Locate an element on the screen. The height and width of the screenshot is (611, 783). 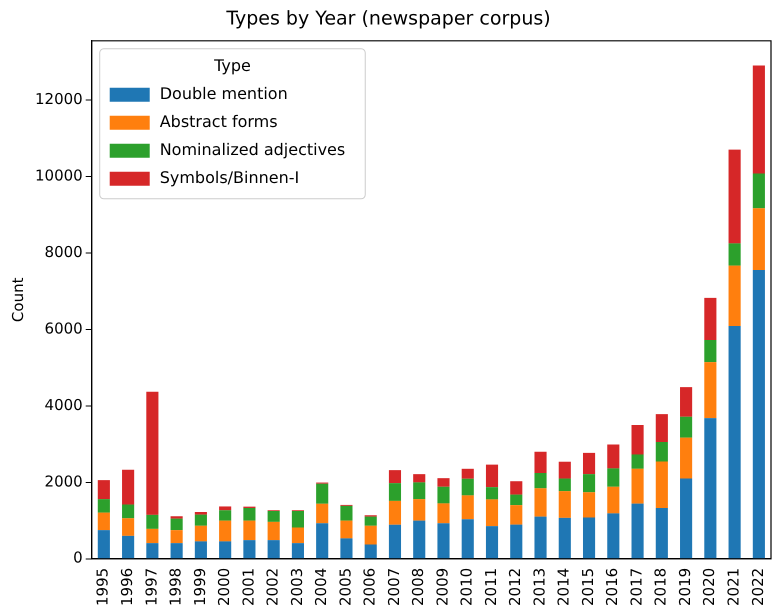
legend-label: Symbols/Binnen-I is located at coordinates (230, 177).